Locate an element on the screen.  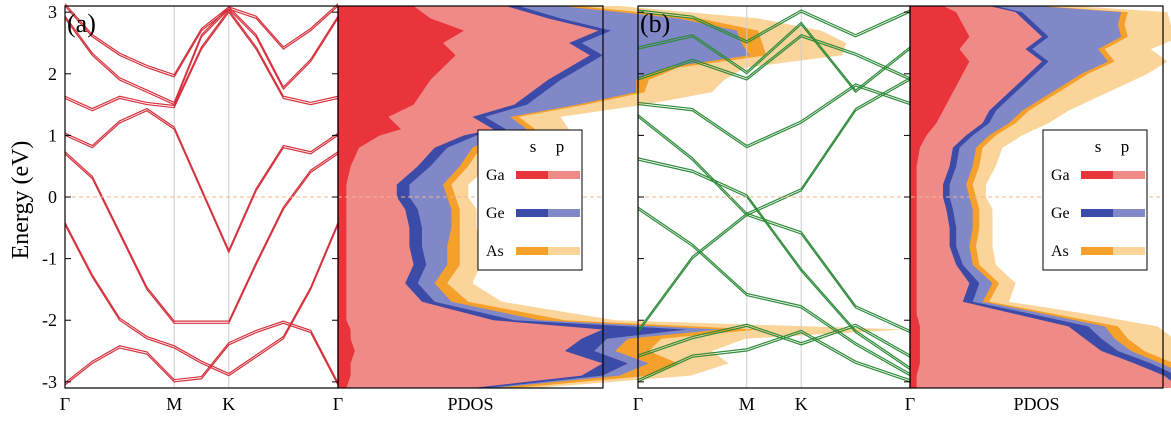
y-tick-label: 1 is located at coordinates (52, 135).